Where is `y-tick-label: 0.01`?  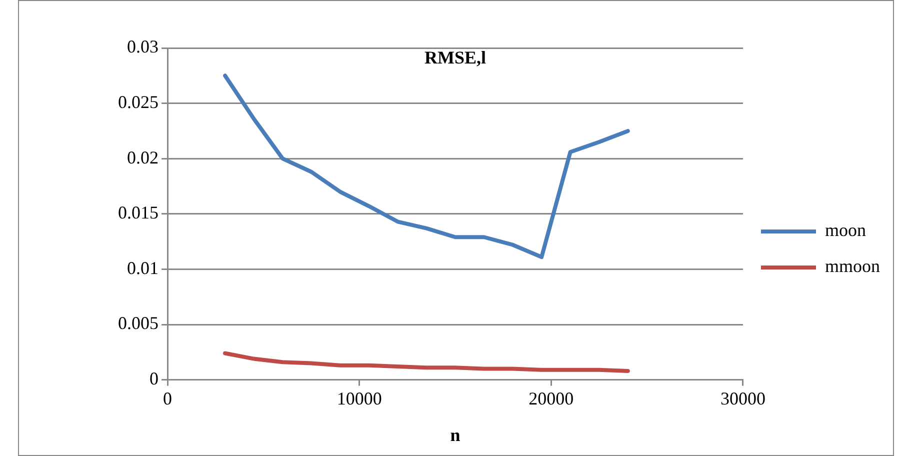 y-tick-label: 0.01 is located at coordinates (142, 268).